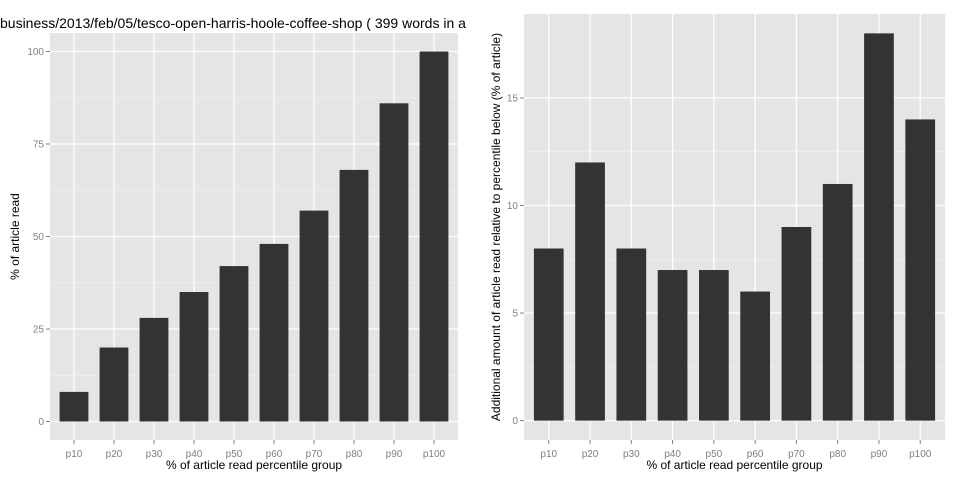  Describe the element at coordinates (513, 206) in the screenshot. I see `y-tick-label: 10` at that location.